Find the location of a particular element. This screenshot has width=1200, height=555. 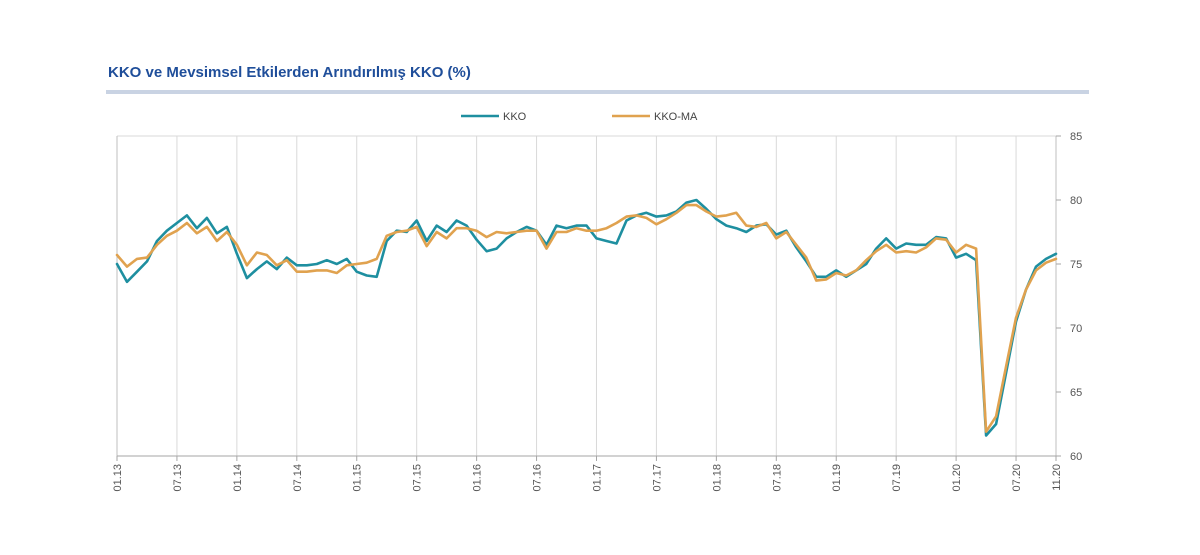

x-tick-label: 01.16 is located at coordinates (478, 478).